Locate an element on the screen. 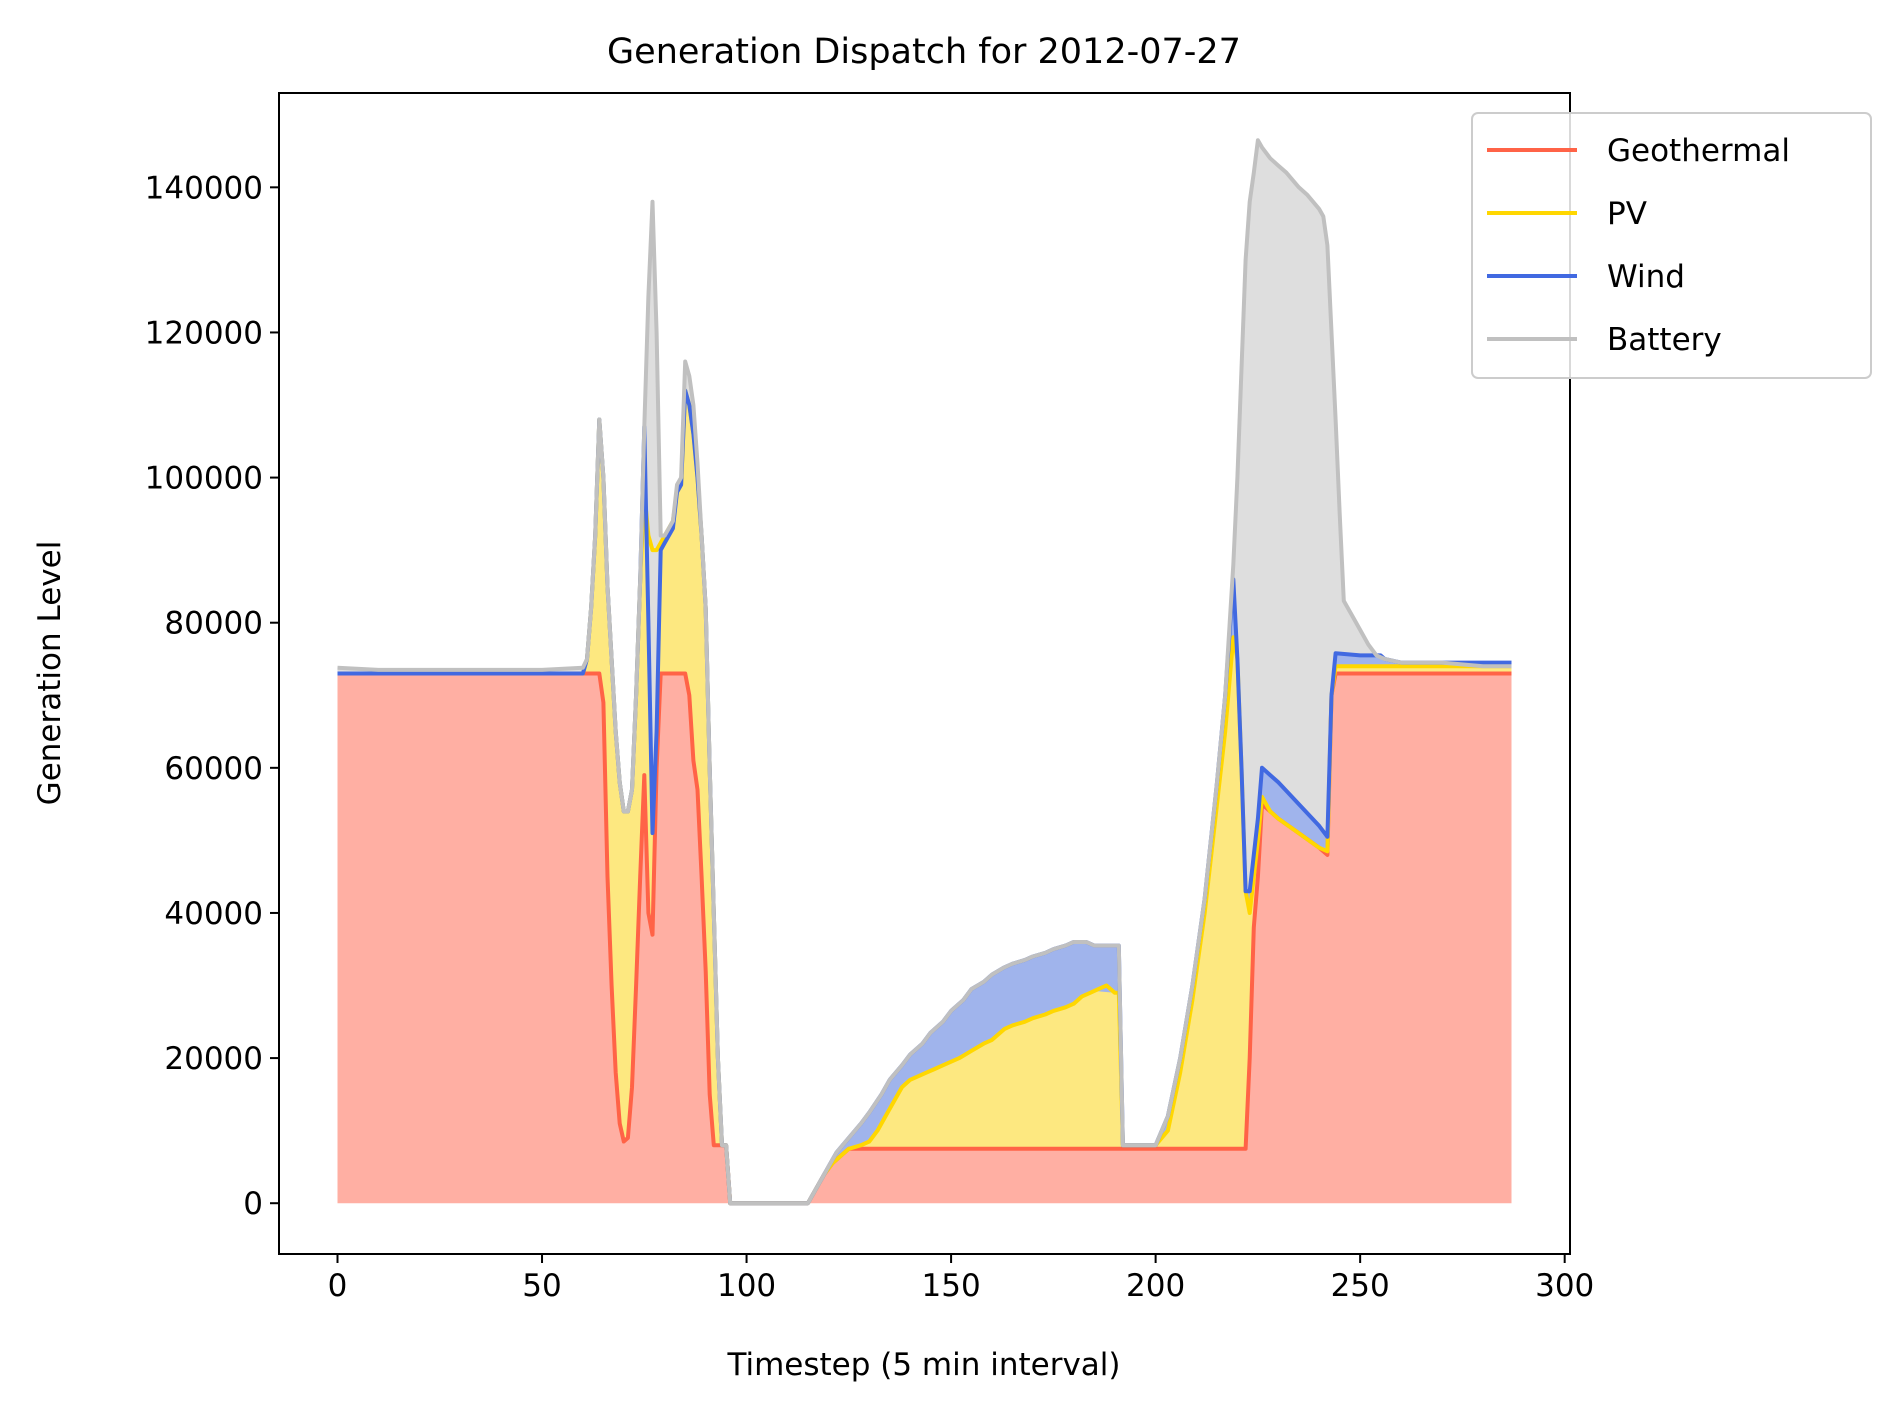 Image resolution: width=1891 pixels, height=1409 pixels. y-tick-label: 40000 is located at coordinates (213, 914).